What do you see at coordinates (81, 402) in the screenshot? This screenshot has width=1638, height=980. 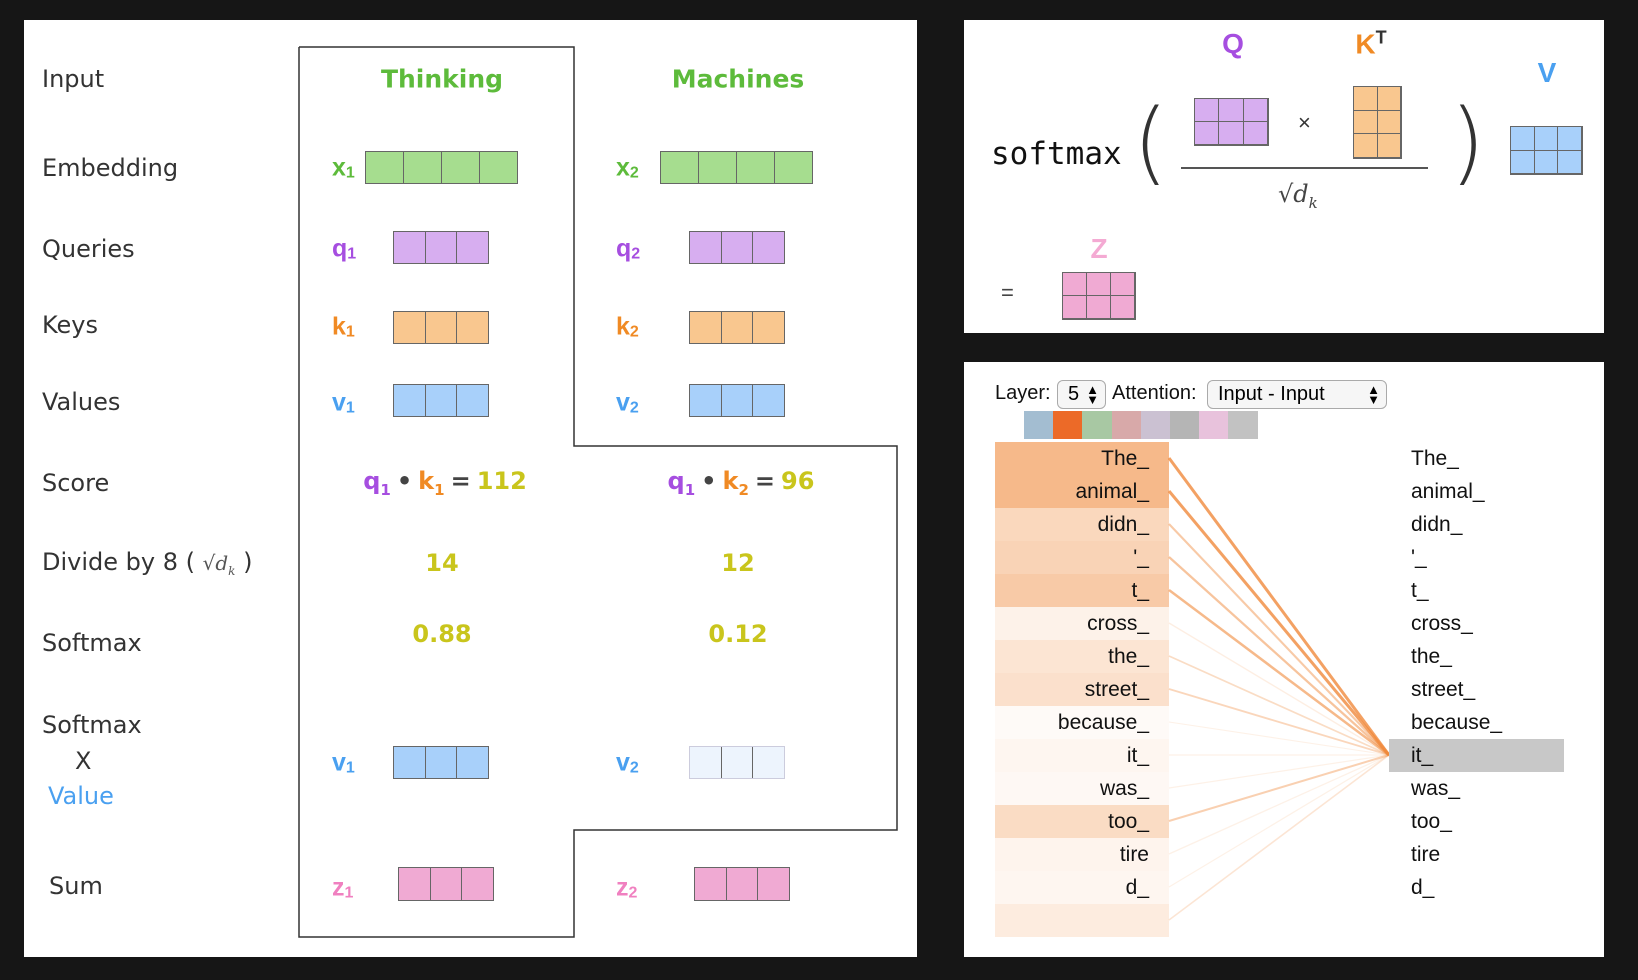 I see `row-label-values: Values` at bounding box center [81, 402].